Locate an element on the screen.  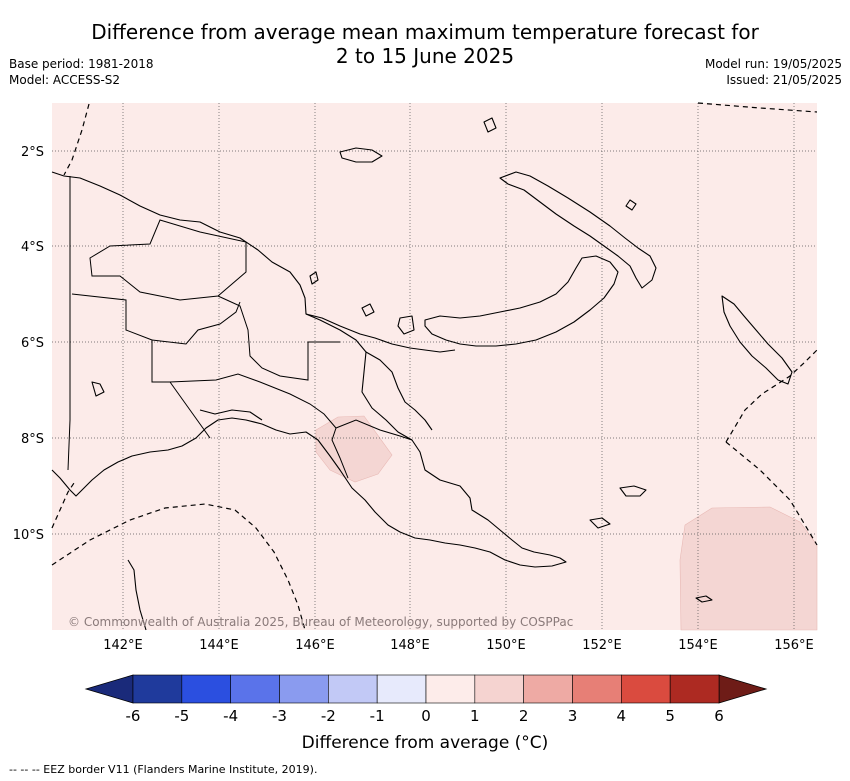
colorbar-over-arrow is located at coordinates (743, 689).